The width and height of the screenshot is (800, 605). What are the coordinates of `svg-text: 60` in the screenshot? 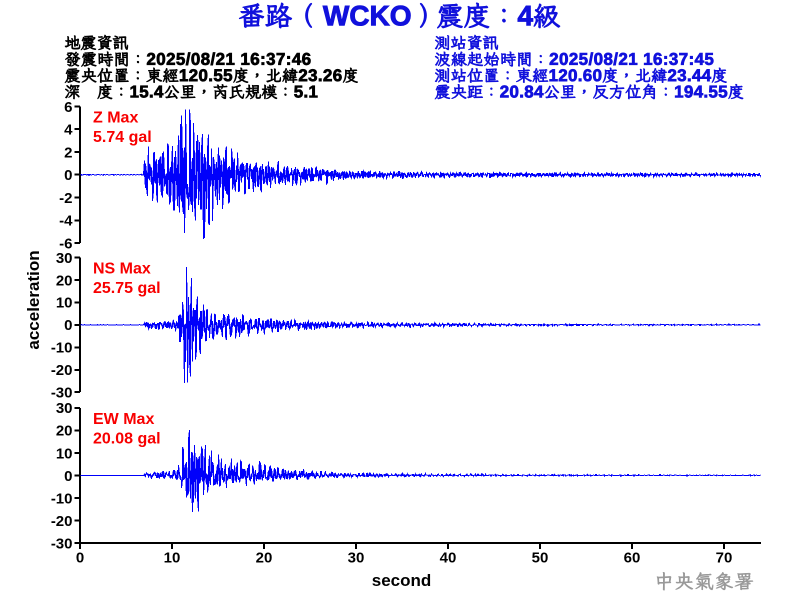 It's located at (632, 558).